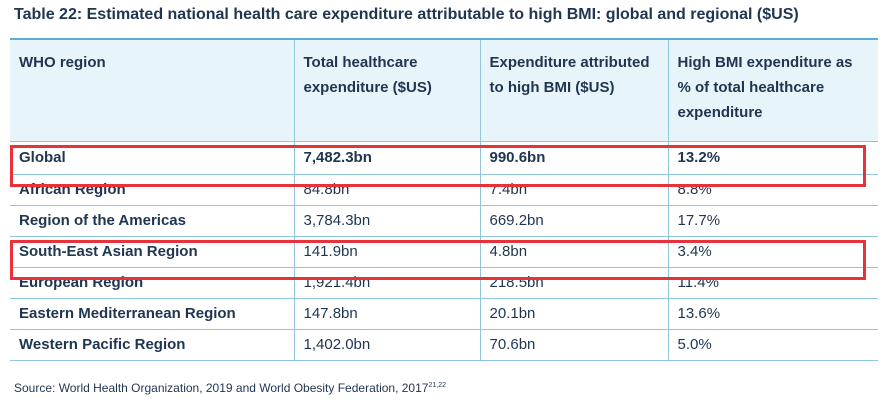 The width and height of the screenshot is (892, 416). I want to click on table-row: African Region 84.8bn 7.4bn 8.8%, so click(444, 190).